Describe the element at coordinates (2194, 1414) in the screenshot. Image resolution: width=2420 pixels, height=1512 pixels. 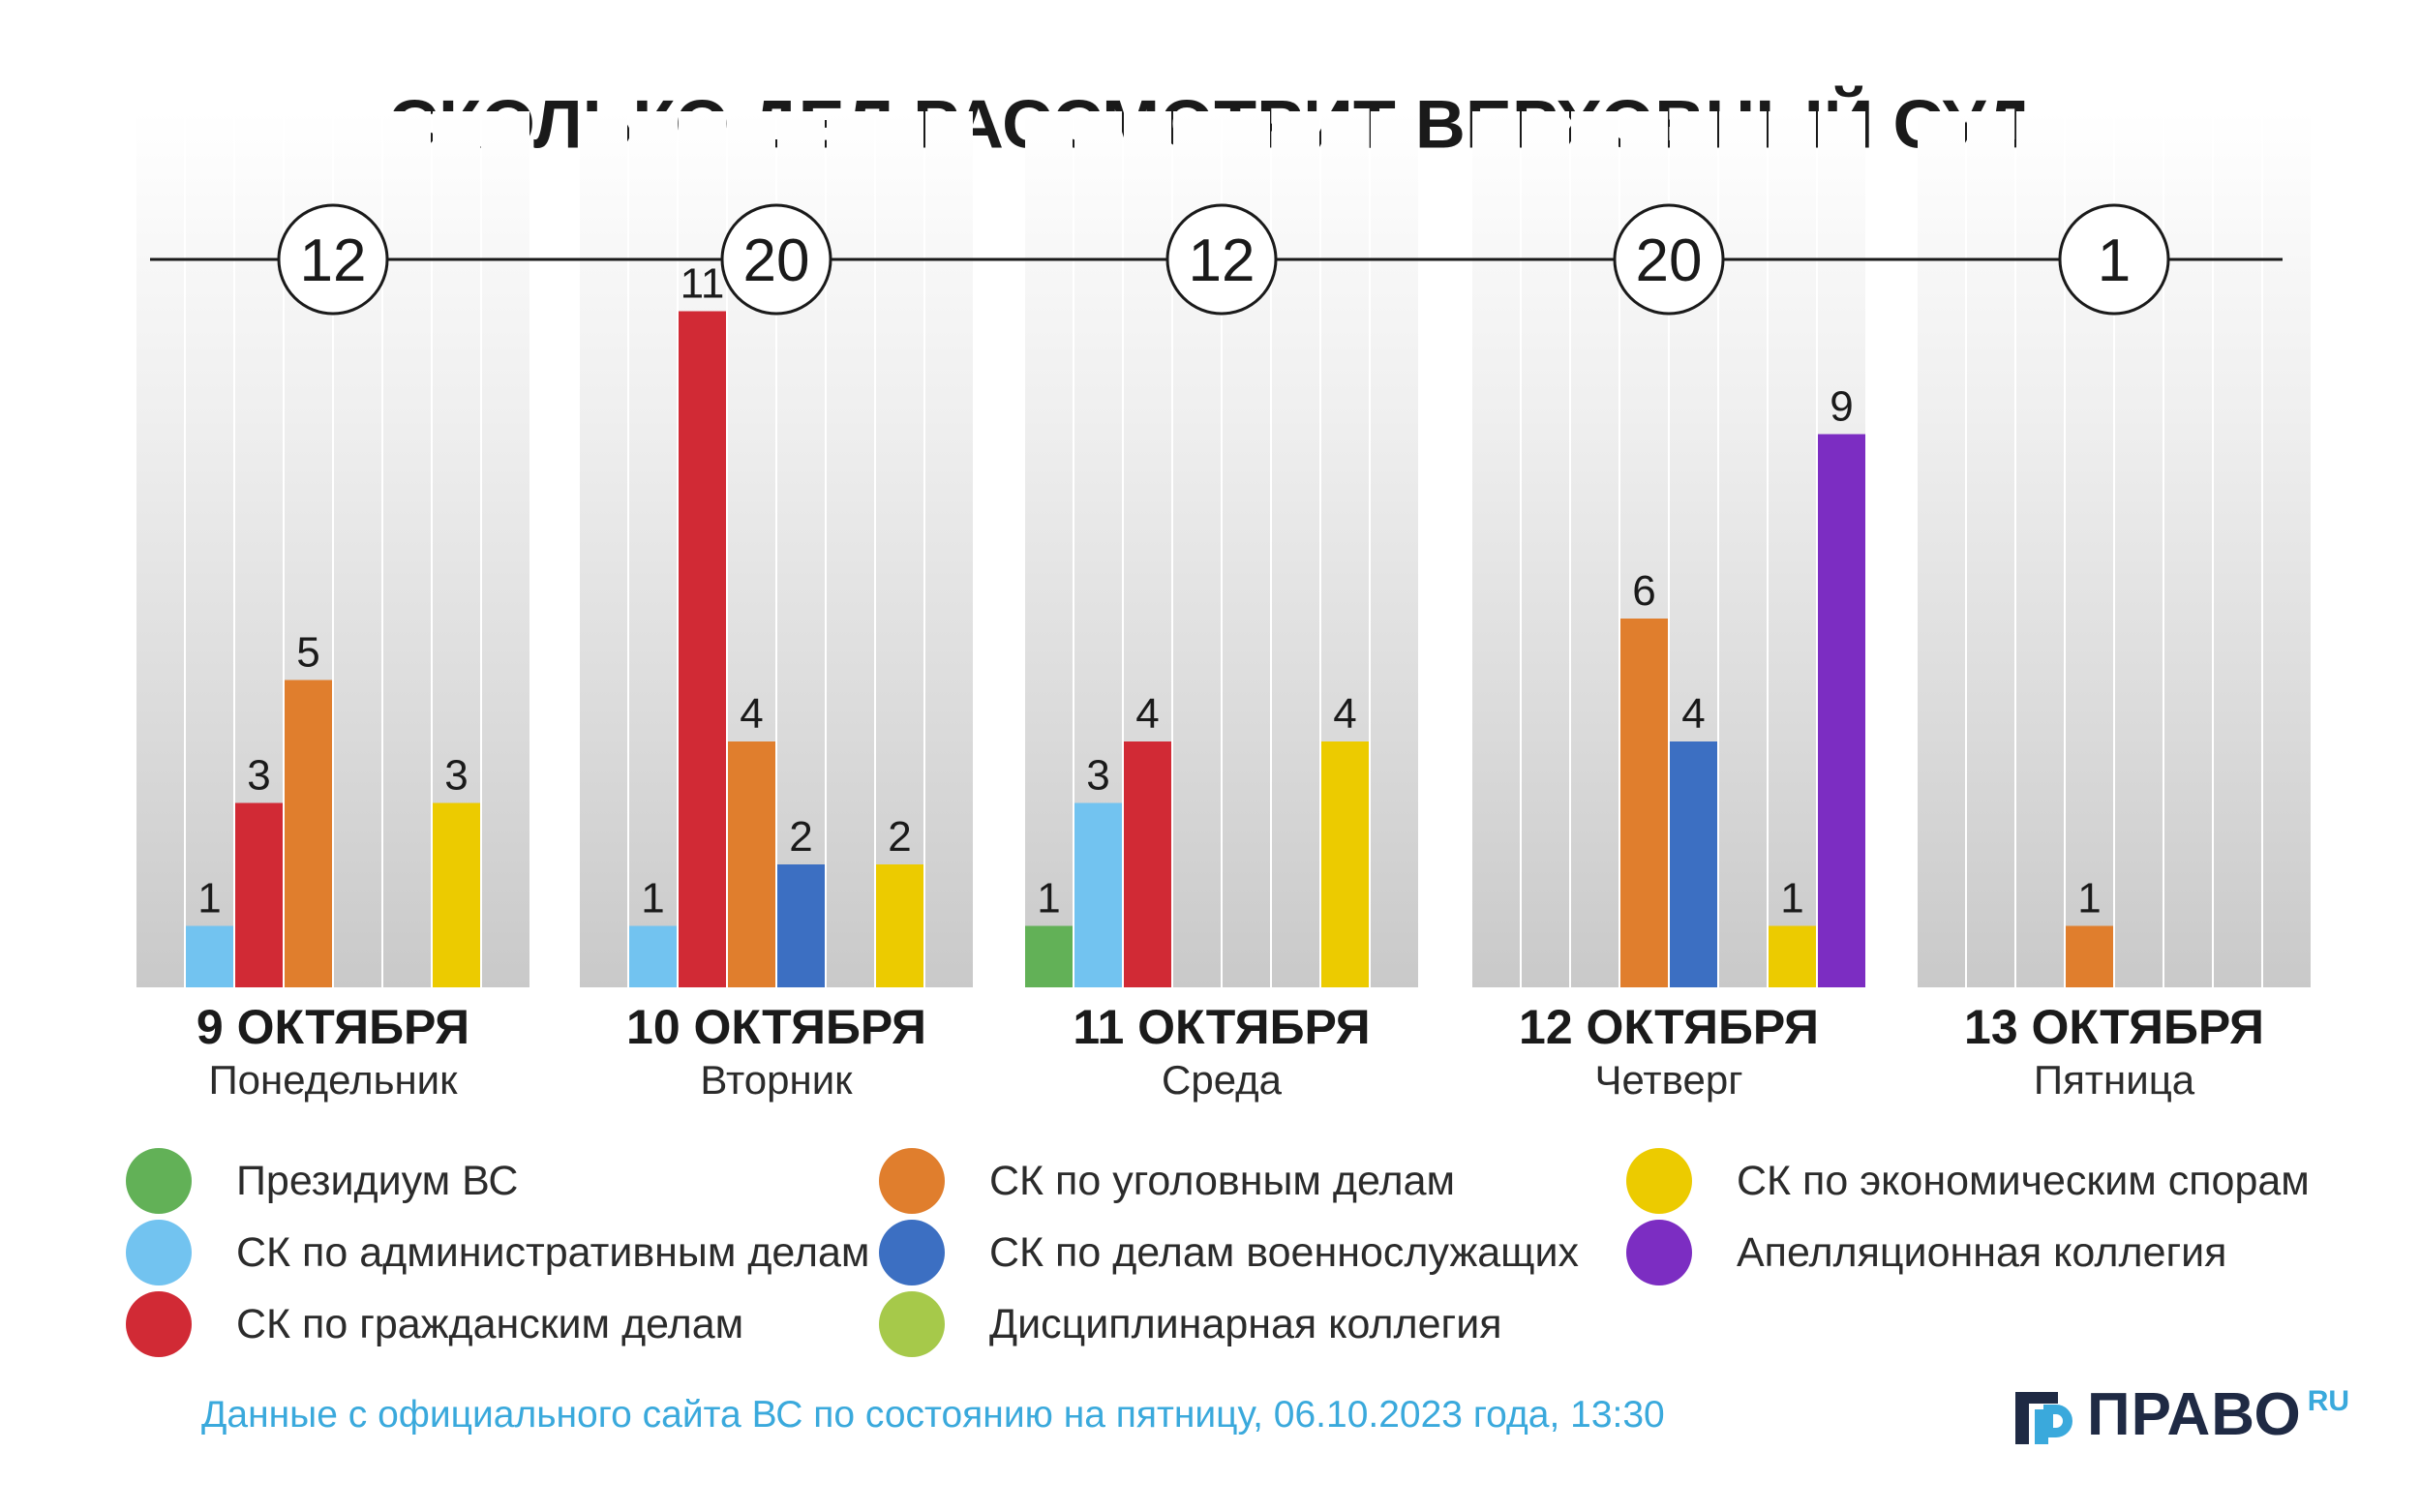
I see `brand-name: ПРАВО` at that location.